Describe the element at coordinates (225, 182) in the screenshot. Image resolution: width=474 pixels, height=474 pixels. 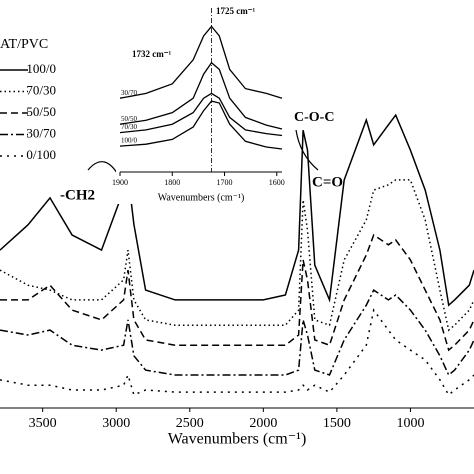
I see `x-tick-label: 1700` at that location.